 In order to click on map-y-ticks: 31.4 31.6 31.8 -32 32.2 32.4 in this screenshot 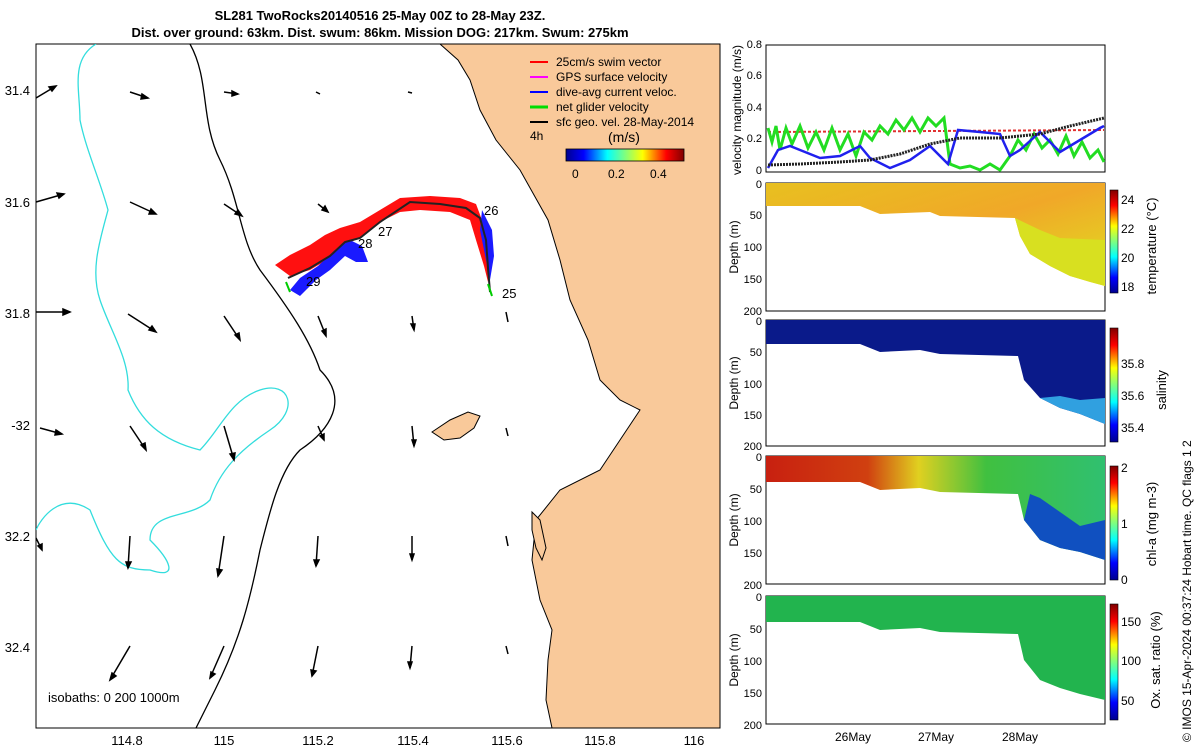, I will do `click(17, 369)`.